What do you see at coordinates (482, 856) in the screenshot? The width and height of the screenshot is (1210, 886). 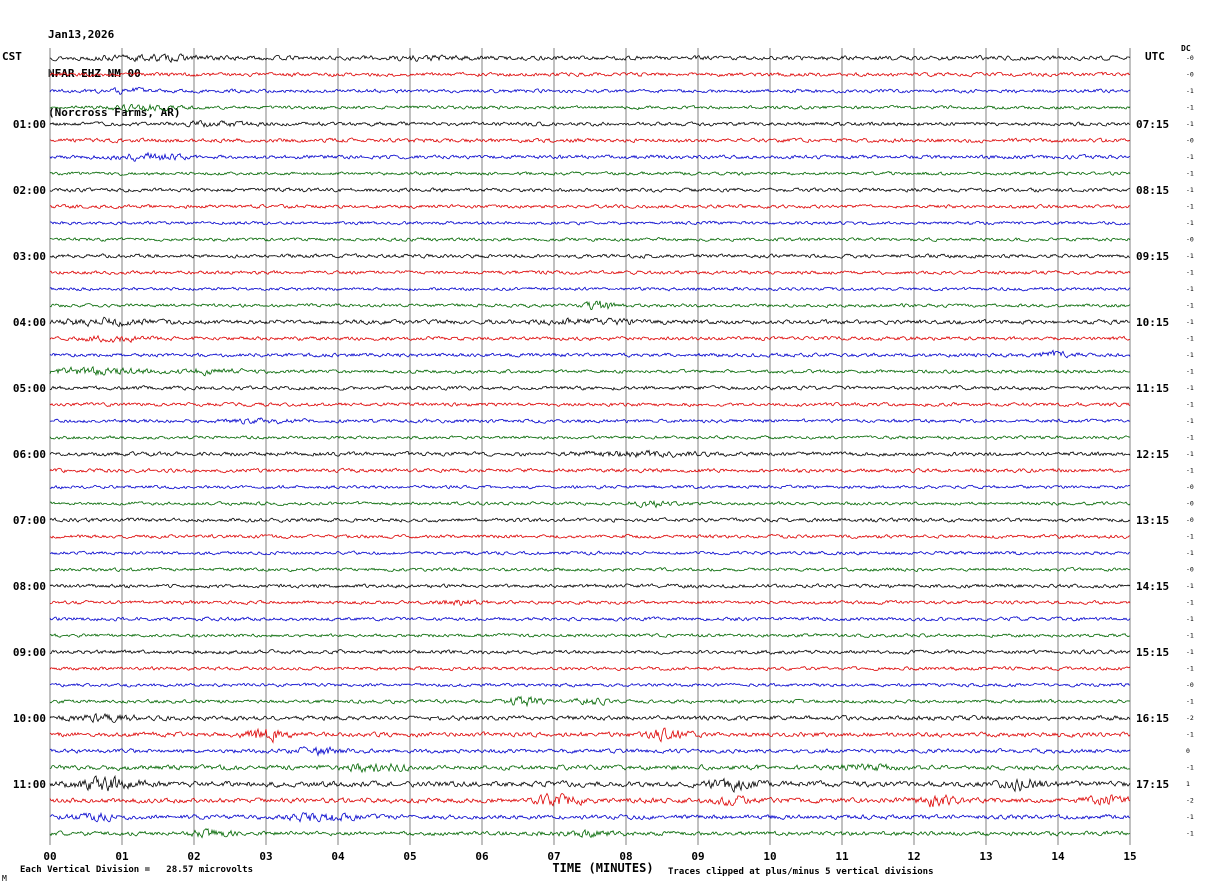 I see `x-tick-label: 06` at bounding box center [482, 856].